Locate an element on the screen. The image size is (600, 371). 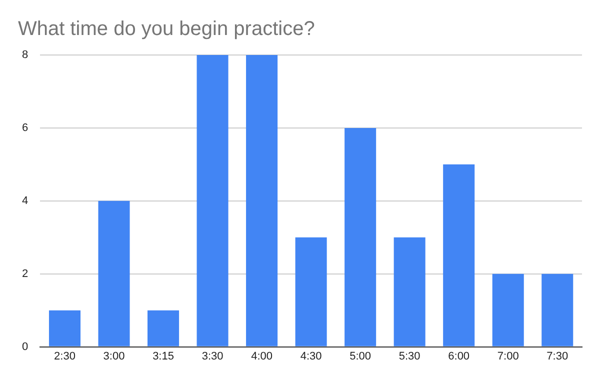
x-tick-label: 5:00 is located at coordinates (361, 356).